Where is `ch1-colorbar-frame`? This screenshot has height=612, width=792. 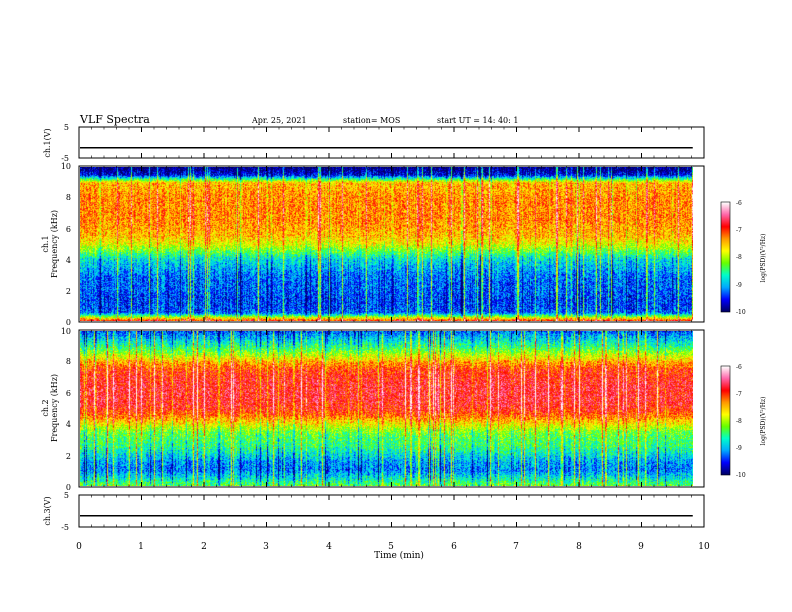 ch1-colorbar-frame is located at coordinates (725, 257).